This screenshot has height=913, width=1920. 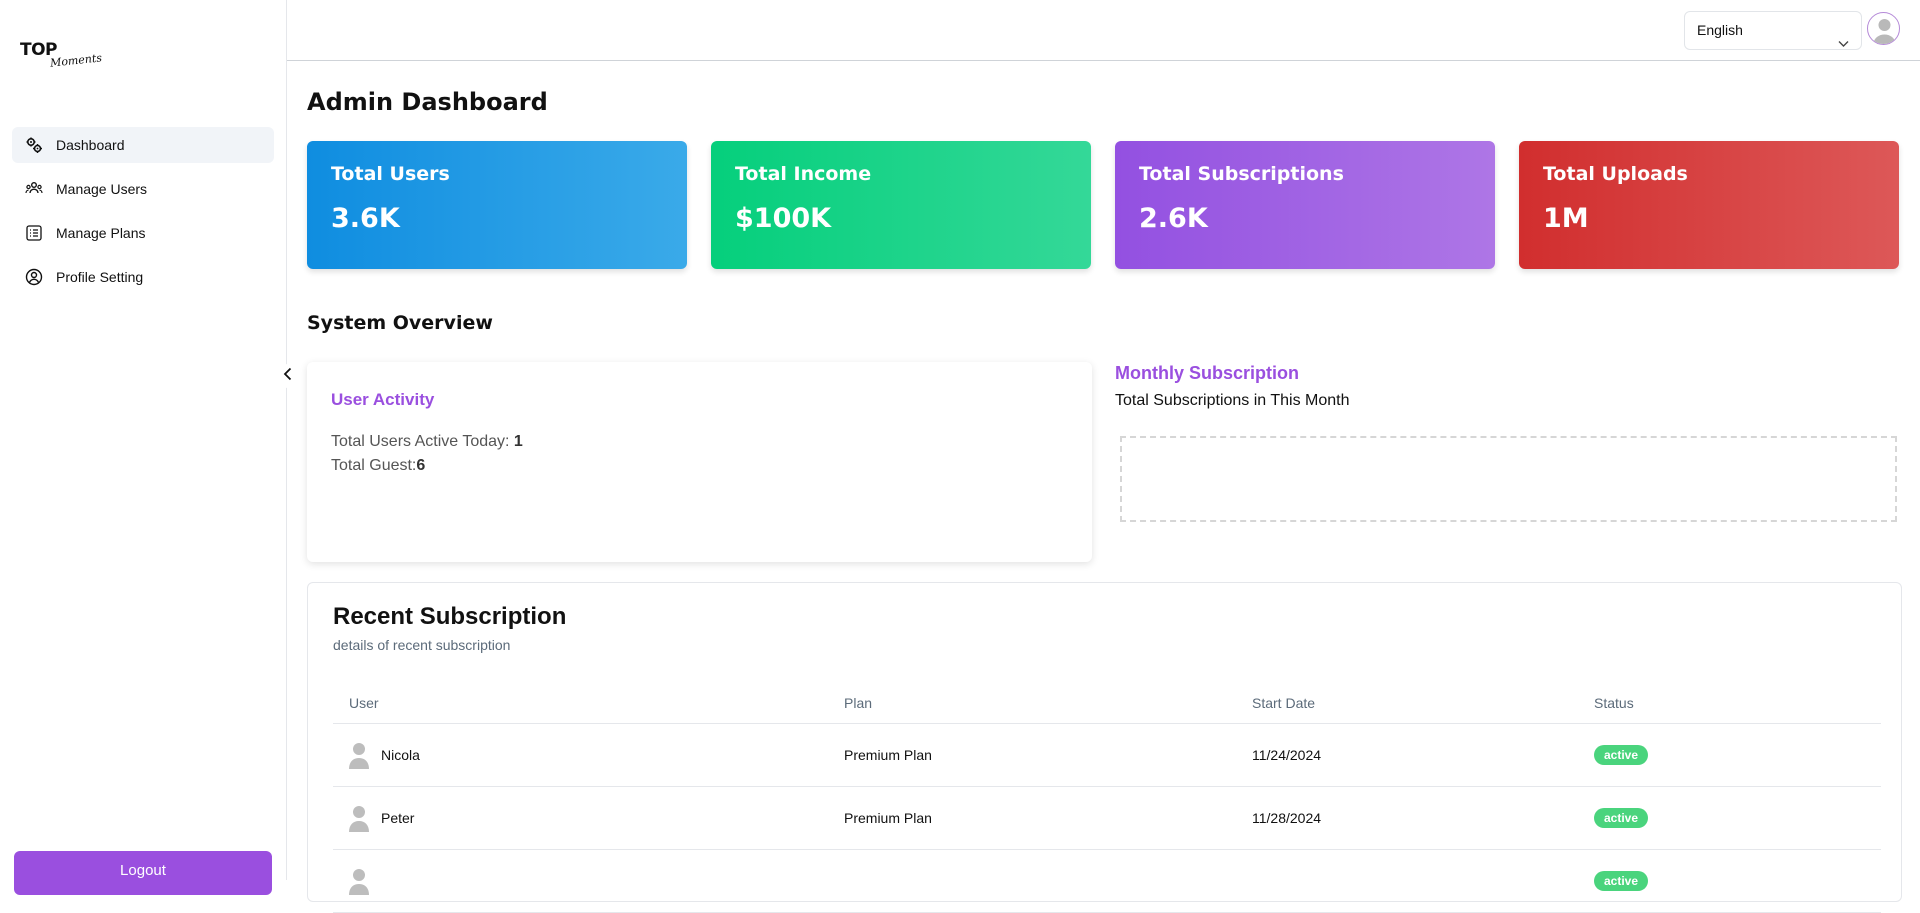 I want to click on language-value: English, so click(x=1720, y=30).